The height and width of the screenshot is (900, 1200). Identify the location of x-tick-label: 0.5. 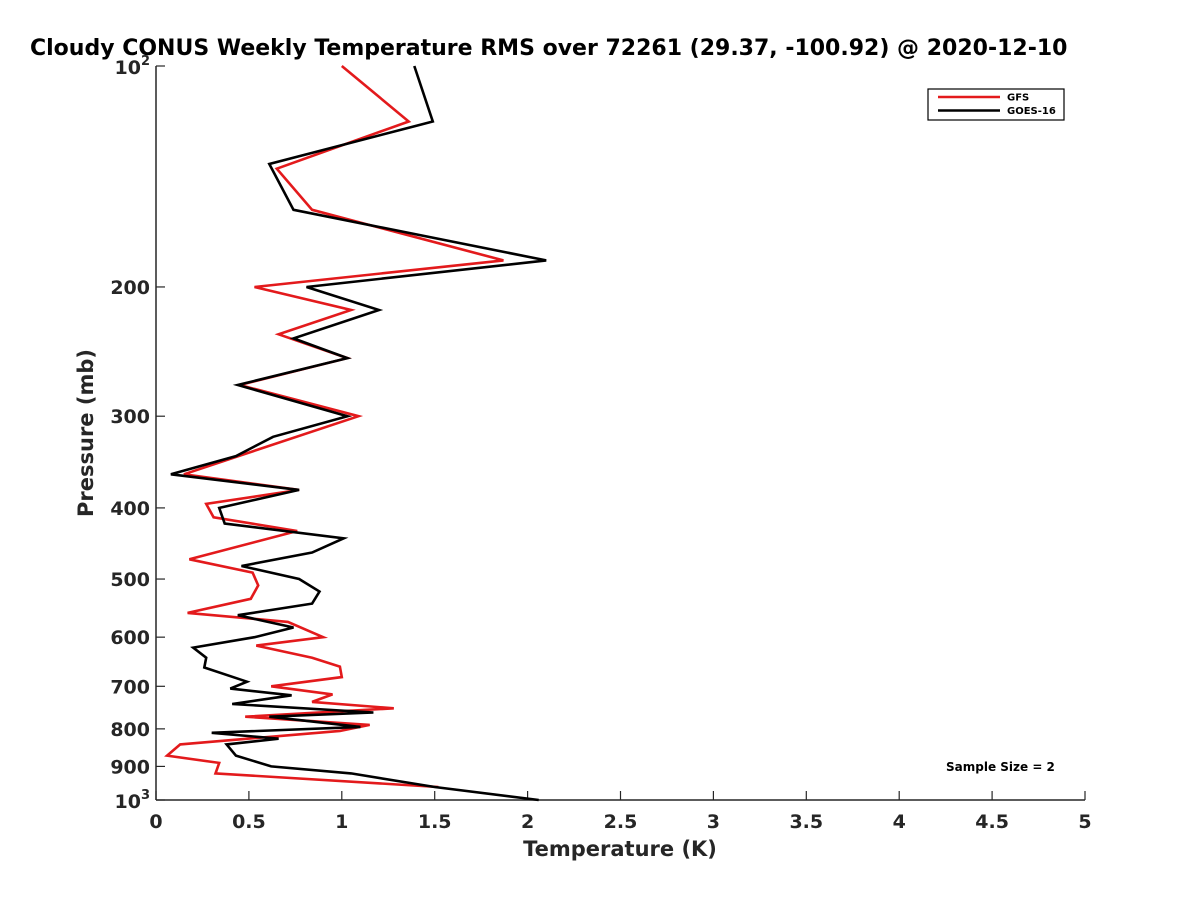
(249, 822).